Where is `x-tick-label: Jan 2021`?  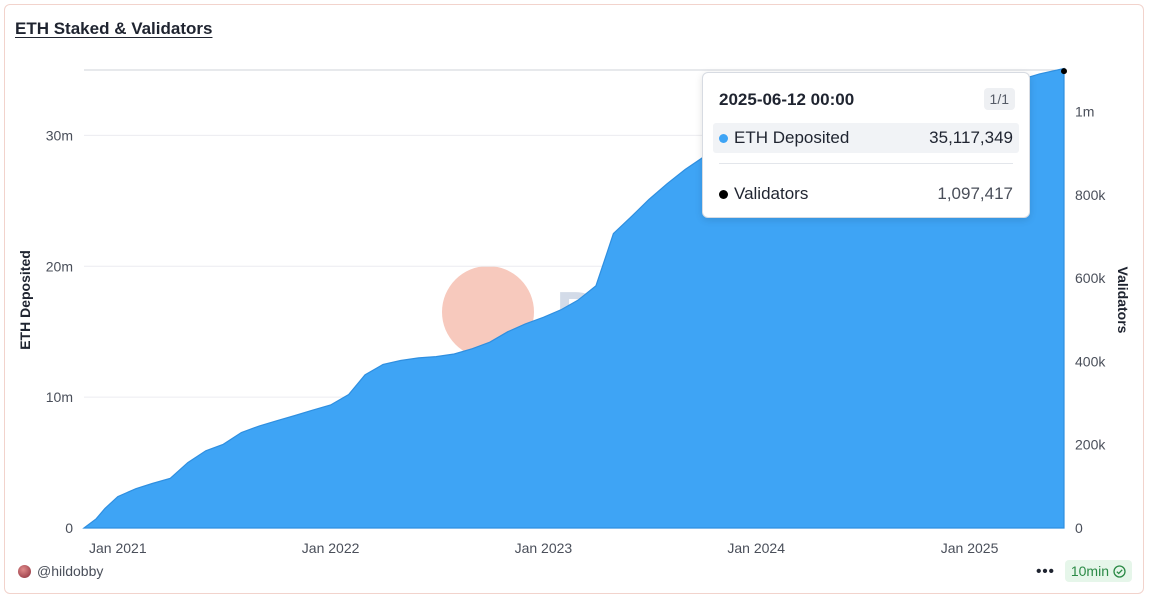
x-tick-label: Jan 2021 is located at coordinates (118, 548).